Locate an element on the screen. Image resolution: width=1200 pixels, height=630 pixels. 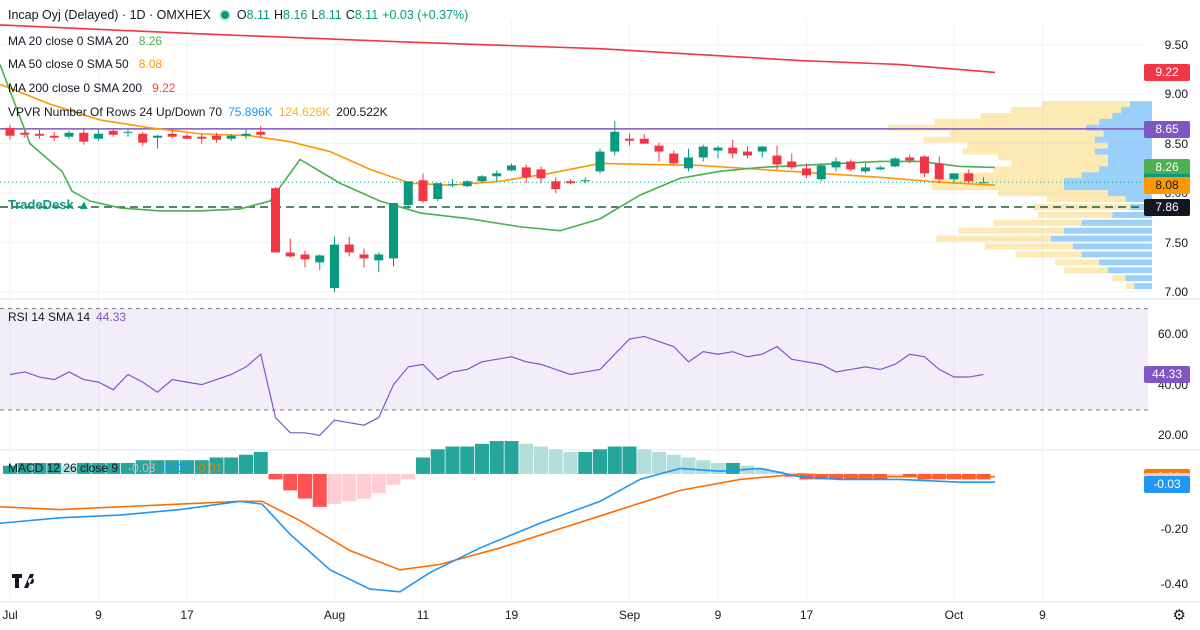
ohlc-close: C8.11 is located at coordinates (362, 15).